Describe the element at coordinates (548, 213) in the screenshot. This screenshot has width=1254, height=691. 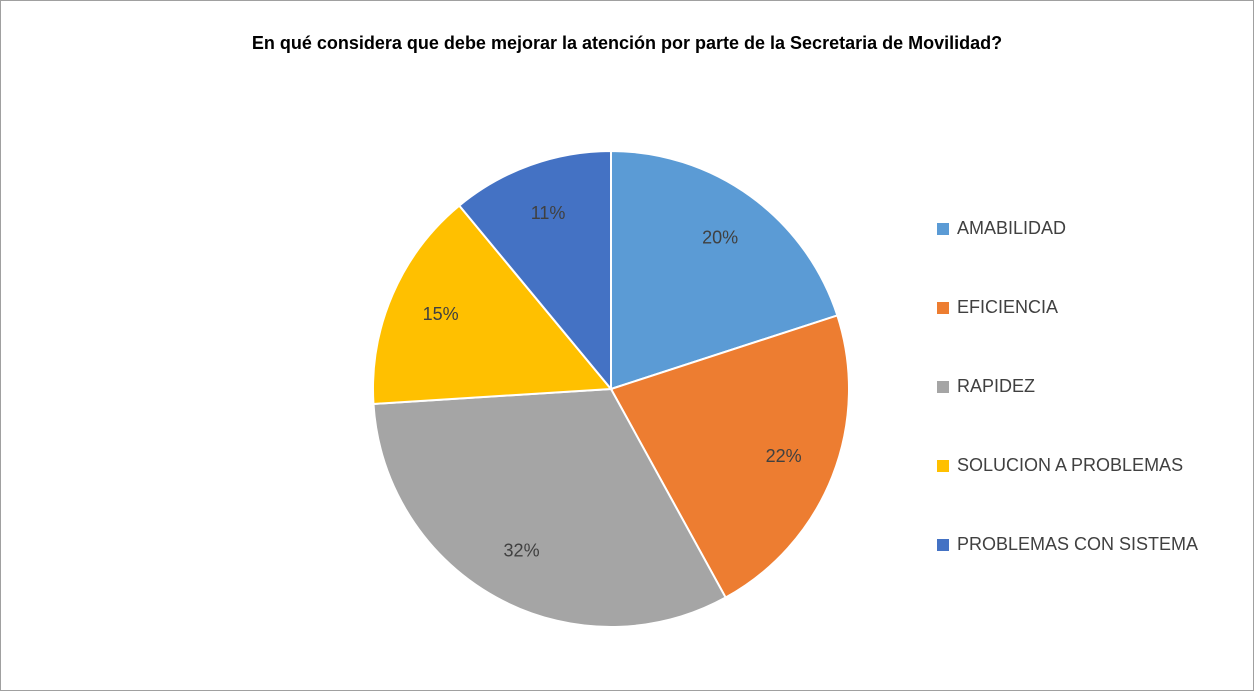
I see `data-label: 11%` at that location.